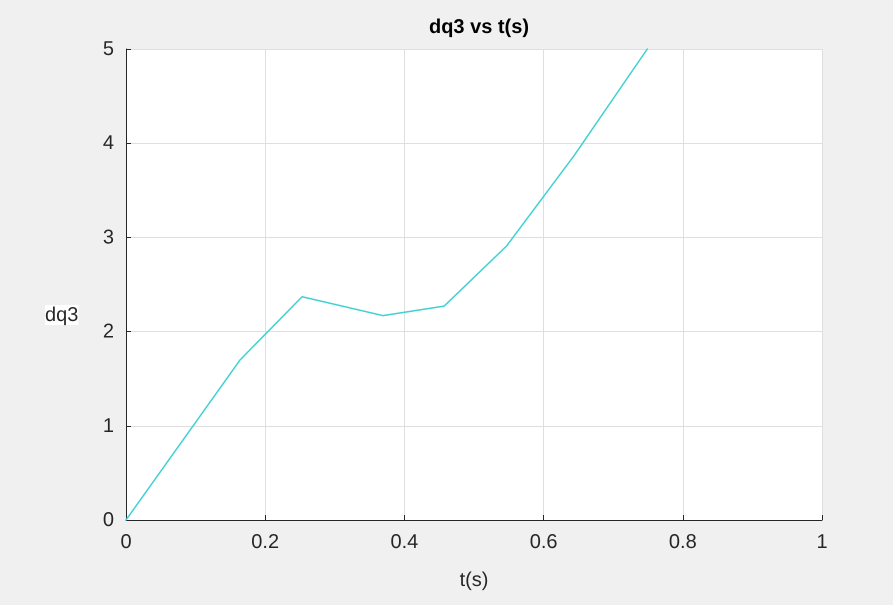 The width and height of the screenshot is (893, 605). Describe the element at coordinates (126, 542) in the screenshot. I see `x-tick-label: 0` at that location.